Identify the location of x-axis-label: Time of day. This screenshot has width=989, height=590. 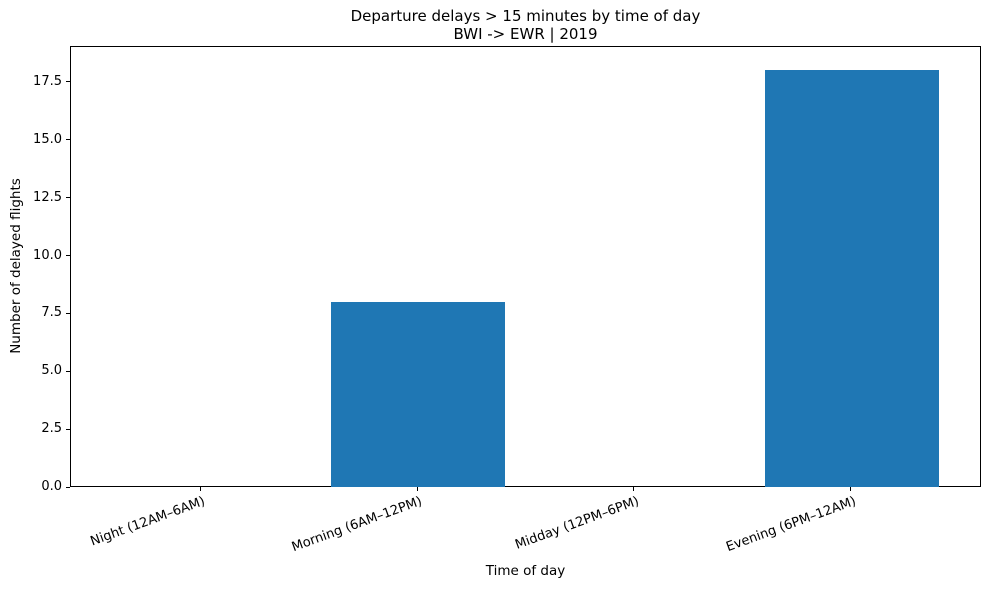
(525, 571).